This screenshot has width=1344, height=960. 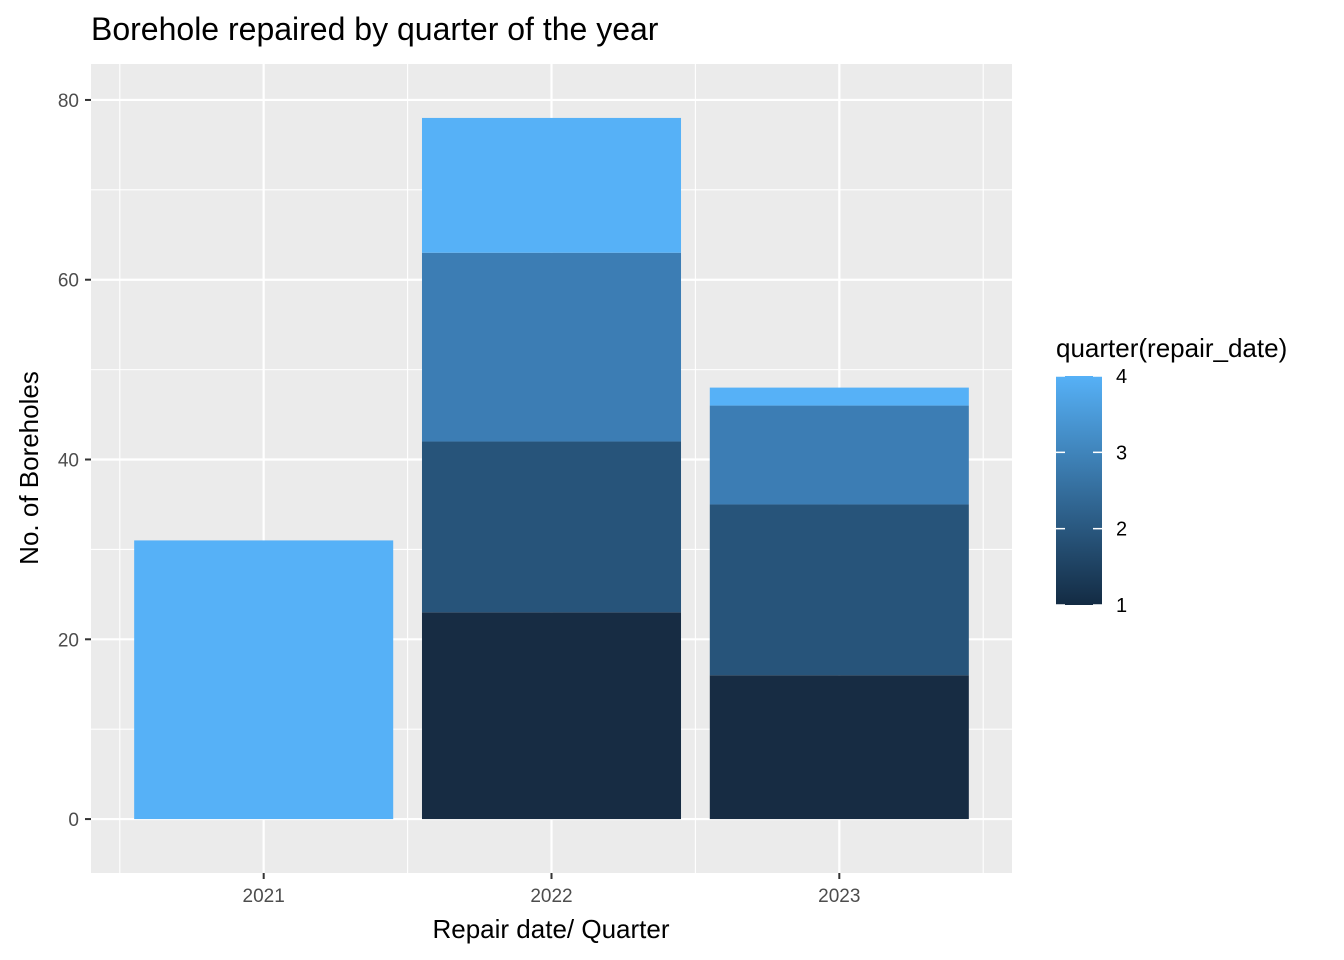 What do you see at coordinates (1171, 348) in the screenshot?
I see `legend-title: quarter(repair_date)` at bounding box center [1171, 348].